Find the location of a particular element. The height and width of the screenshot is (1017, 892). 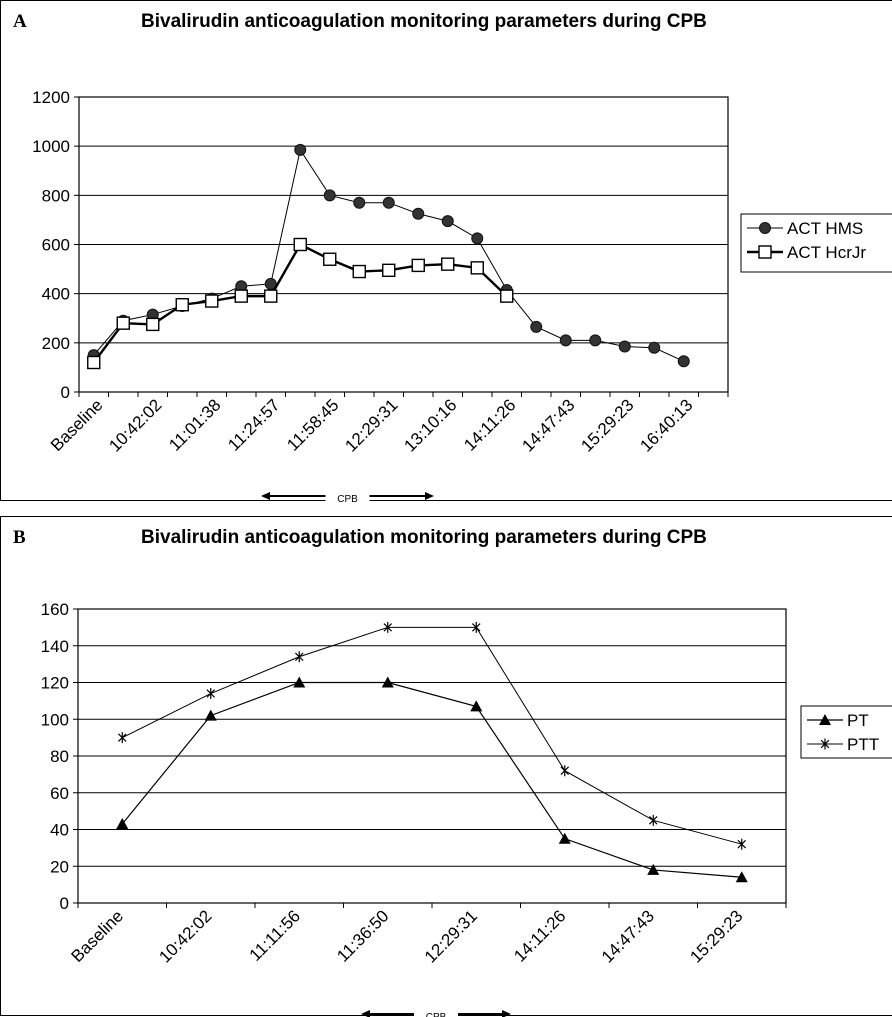

x-tick-label: 11:01:38 is located at coordinates (194, 424).